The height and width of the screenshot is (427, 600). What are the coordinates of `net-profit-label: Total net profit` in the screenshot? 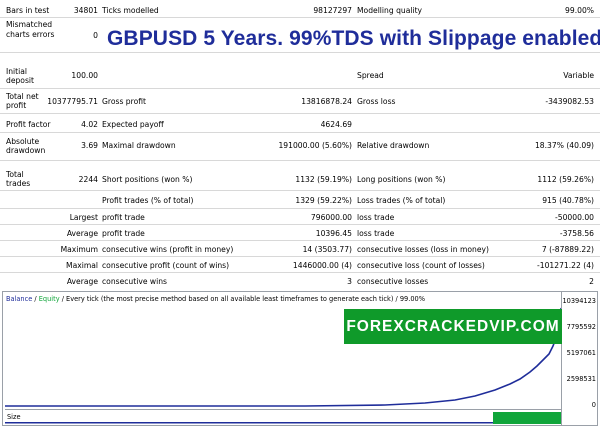 It's located at (22, 101).